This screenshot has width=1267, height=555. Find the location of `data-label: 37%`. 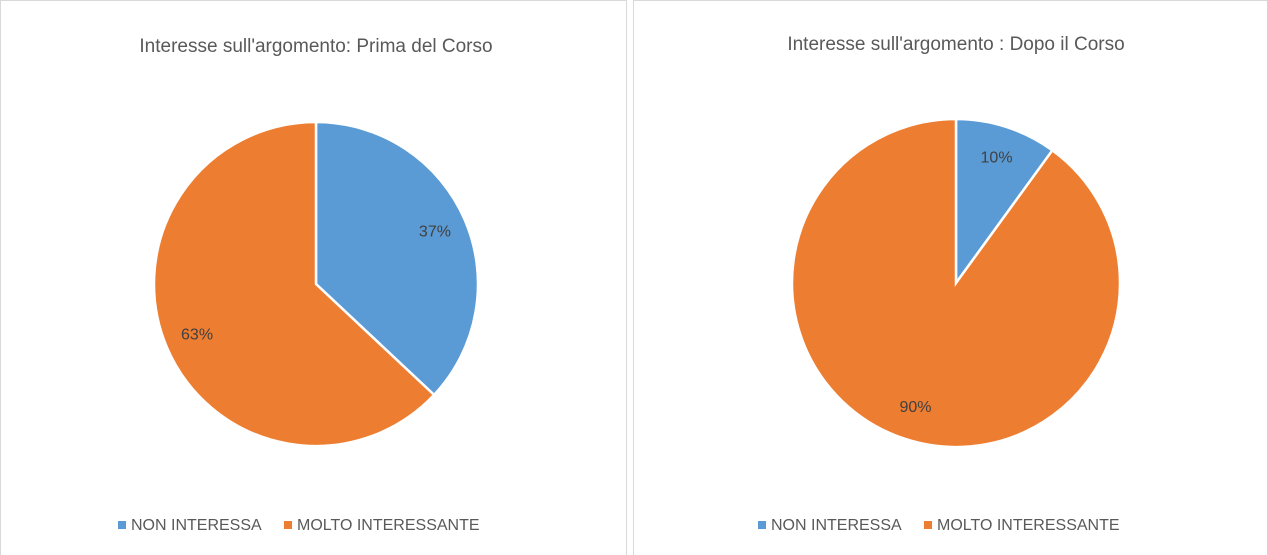

data-label: 37% is located at coordinates (435, 232).